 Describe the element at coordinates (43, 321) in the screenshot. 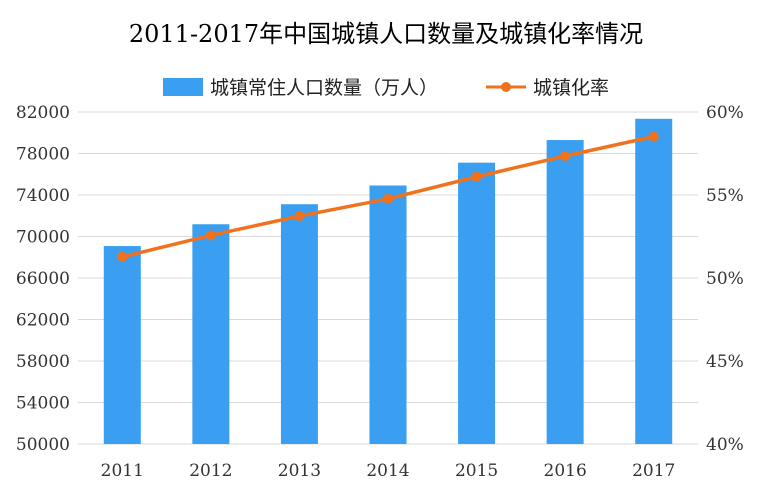

I see `left-axis-tick-label: 62000` at that location.